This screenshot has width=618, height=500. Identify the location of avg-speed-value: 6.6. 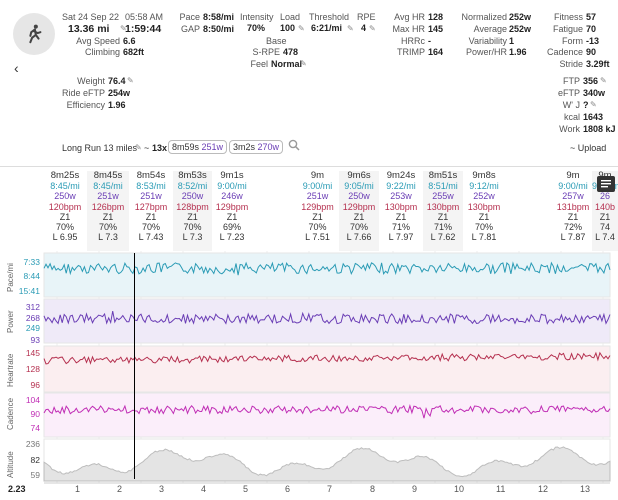
(129, 41).